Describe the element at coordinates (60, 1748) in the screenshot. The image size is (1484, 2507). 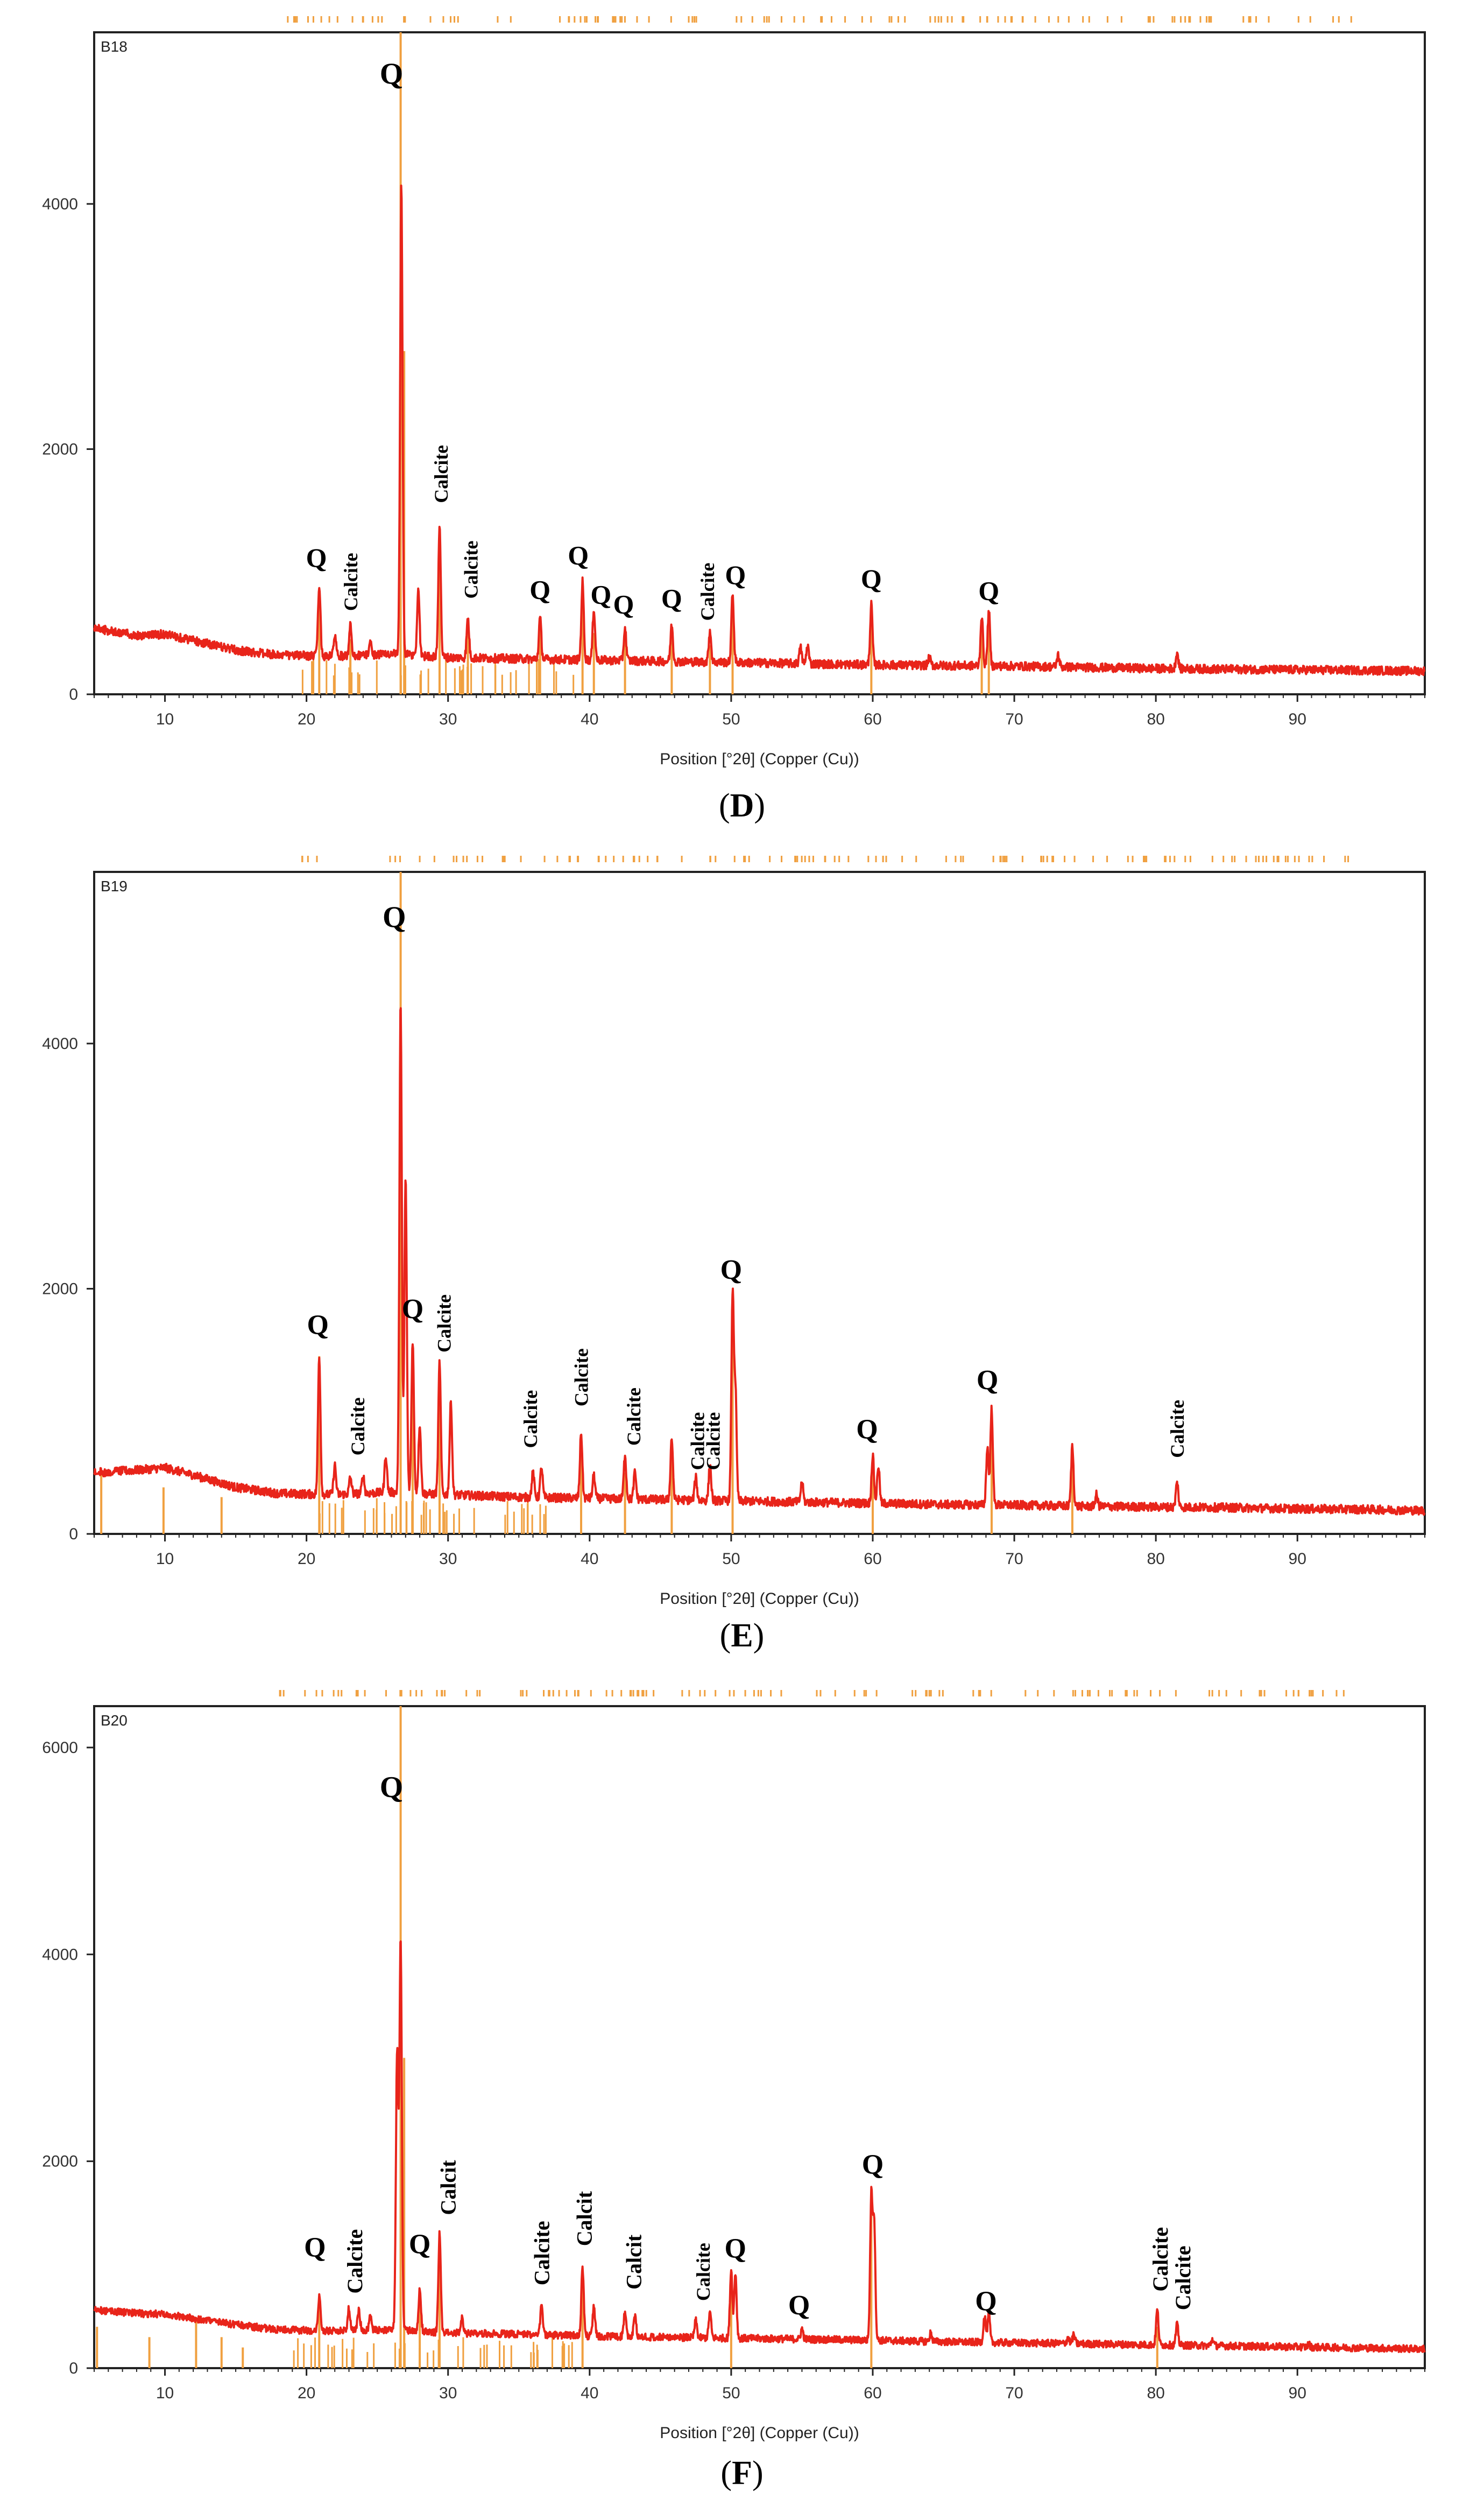
I see `y-tick-label: 6000` at that location.